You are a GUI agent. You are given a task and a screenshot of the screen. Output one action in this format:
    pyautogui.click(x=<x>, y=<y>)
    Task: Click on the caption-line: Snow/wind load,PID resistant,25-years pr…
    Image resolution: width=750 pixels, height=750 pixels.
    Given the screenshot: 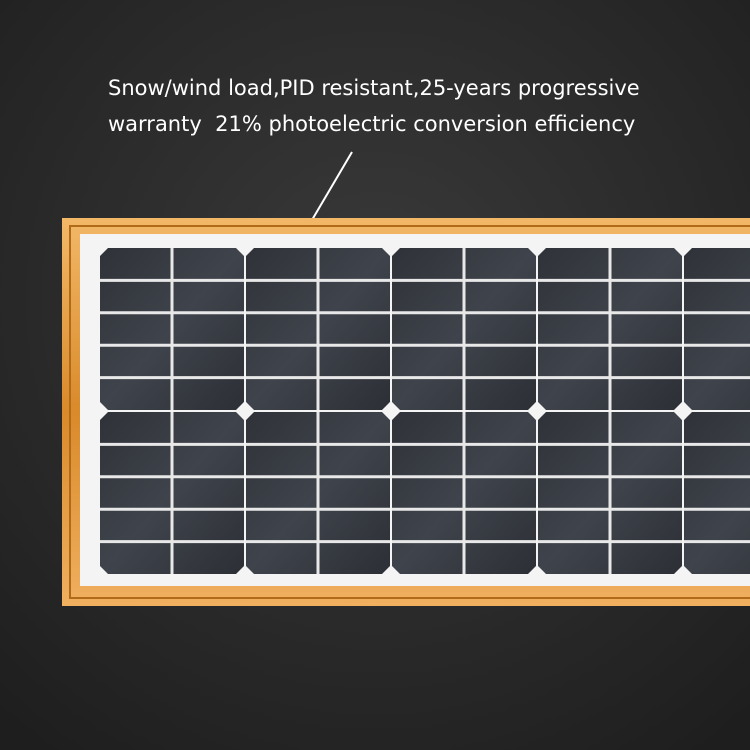 What is the action you would take?
    pyautogui.click(x=374, y=88)
    